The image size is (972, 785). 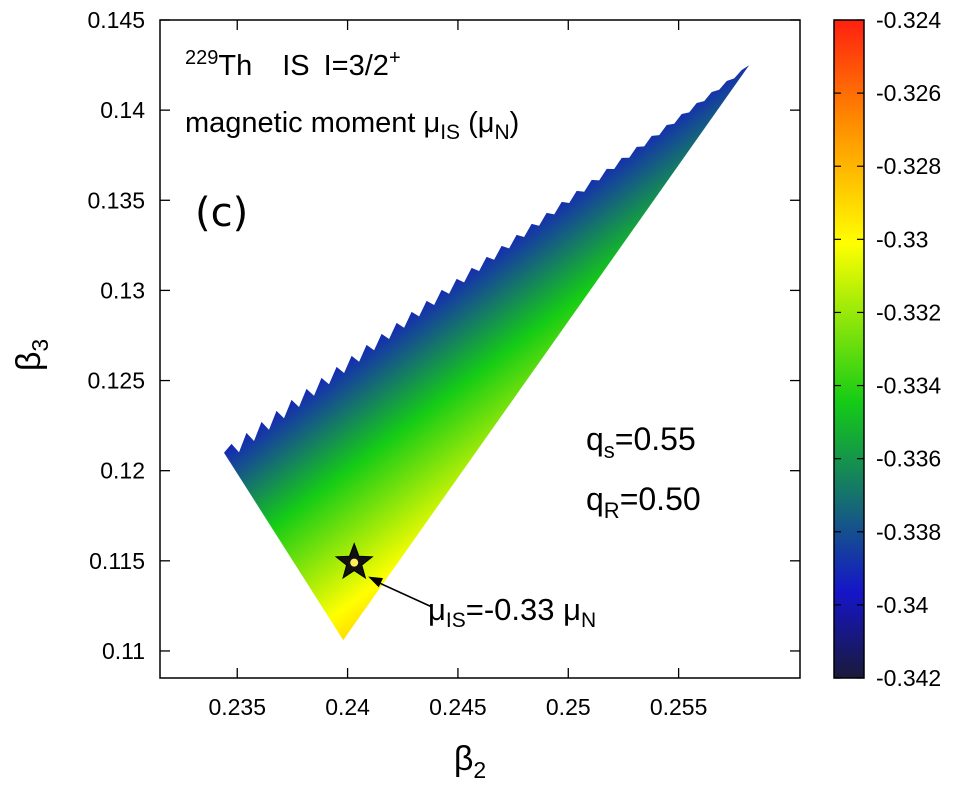 What do you see at coordinates (908, 166) in the screenshot?
I see `colorbar-tick-label: -0.328` at bounding box center [908, 166].